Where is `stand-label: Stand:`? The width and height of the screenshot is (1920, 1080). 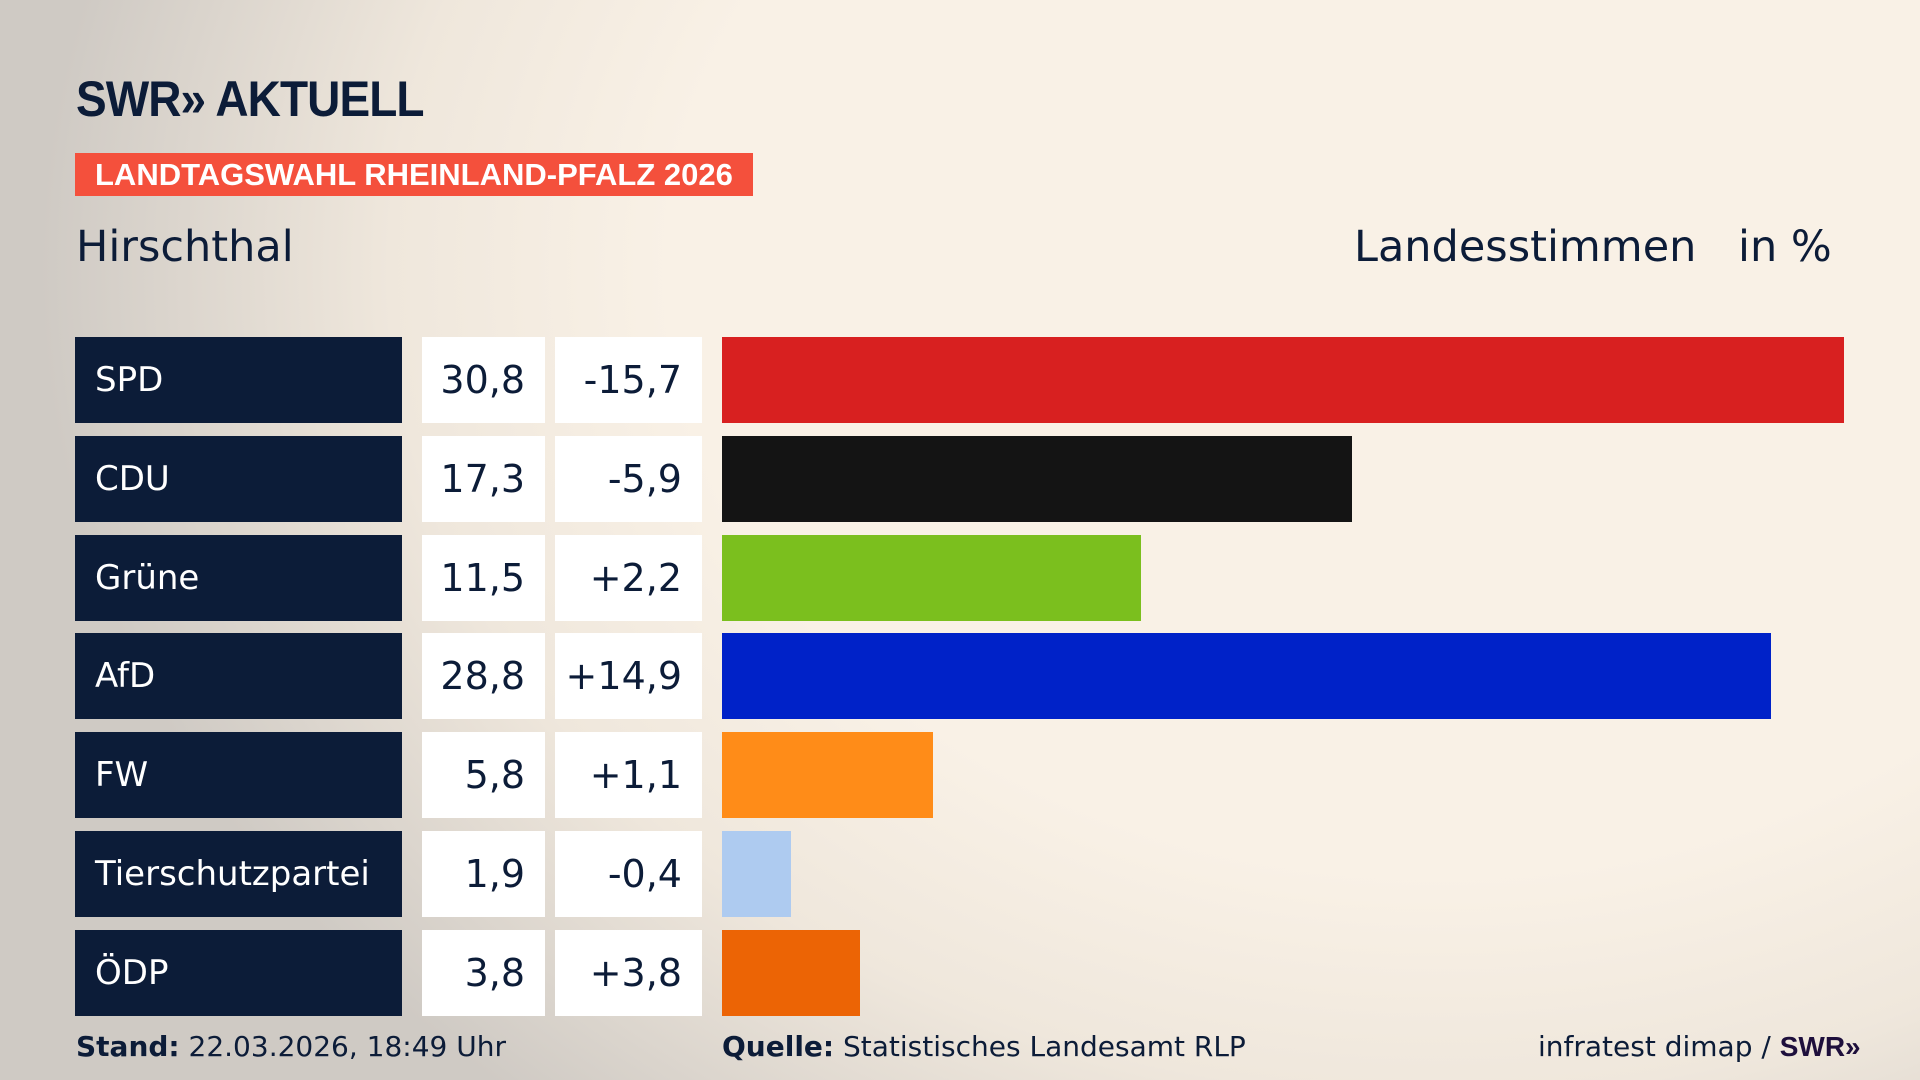
stand-label: Stand: is located at coordinates (128, 1046).